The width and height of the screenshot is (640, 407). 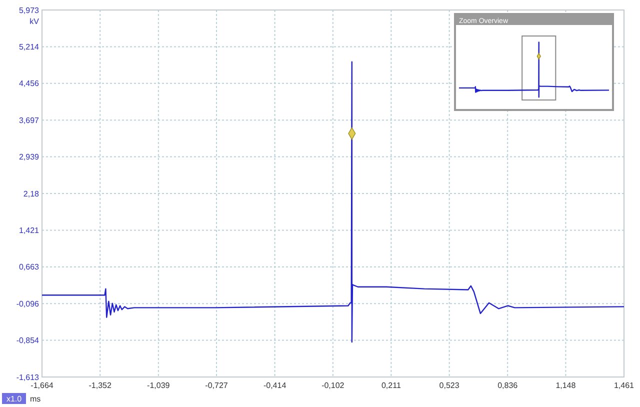 I want to click on y-axis-title: kV, so click(x=35, y=21).